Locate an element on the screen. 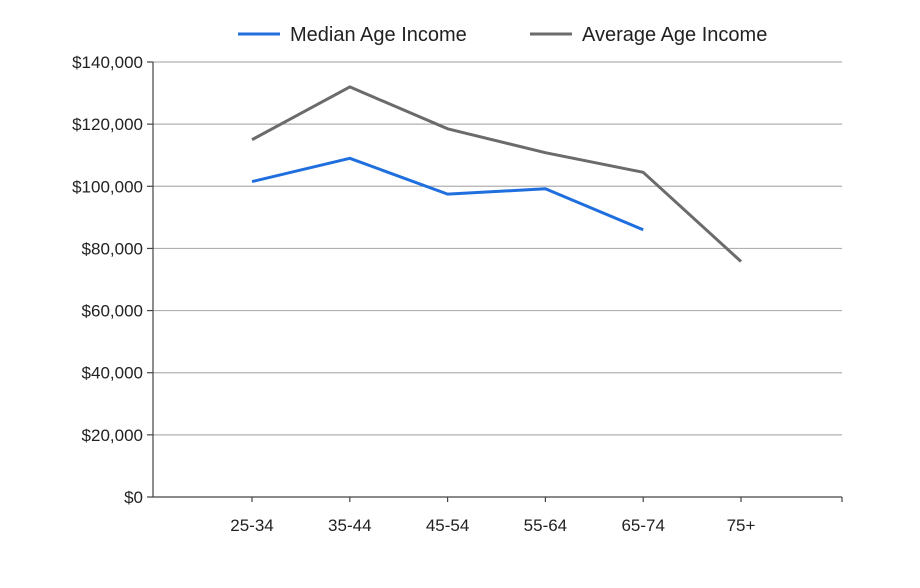 This screenshot has height=588, width=920. x-tick-label: 75+ is located at coordinates (741, 525).